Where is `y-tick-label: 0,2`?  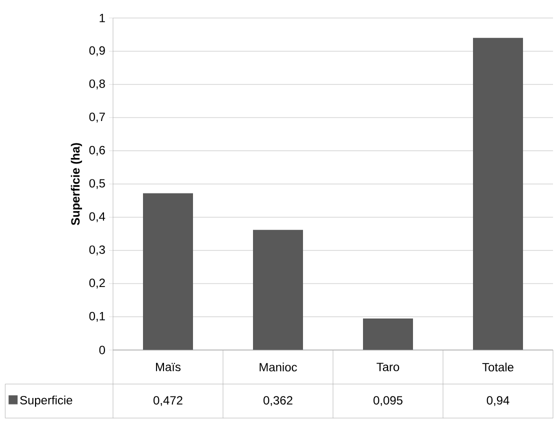 y-tick-label: 0,2 is located at coordinates (97, 283).